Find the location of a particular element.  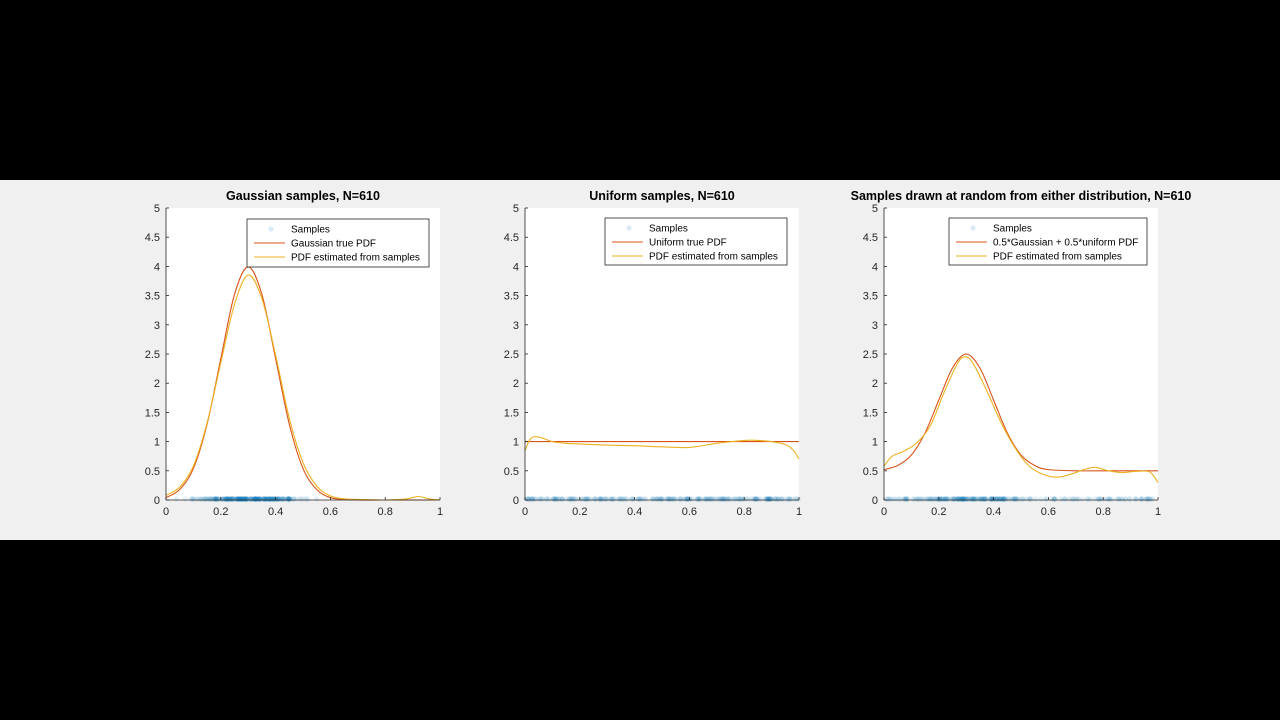

chart-title: Uniform samples, N=610 is located at coordinates (662, 196).